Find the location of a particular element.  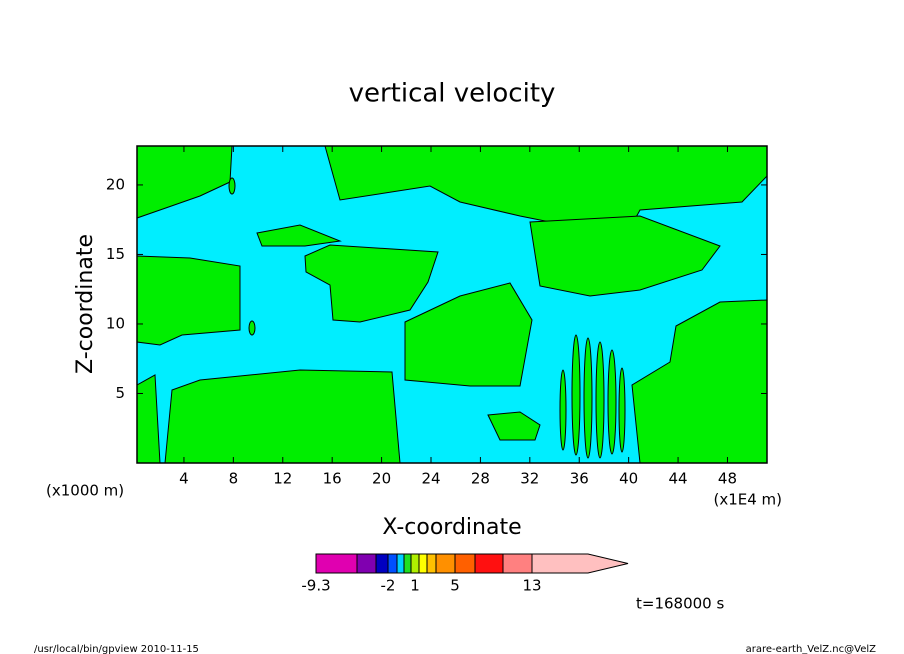

y-tick-label: 15 is located at coordinates (115, 254).